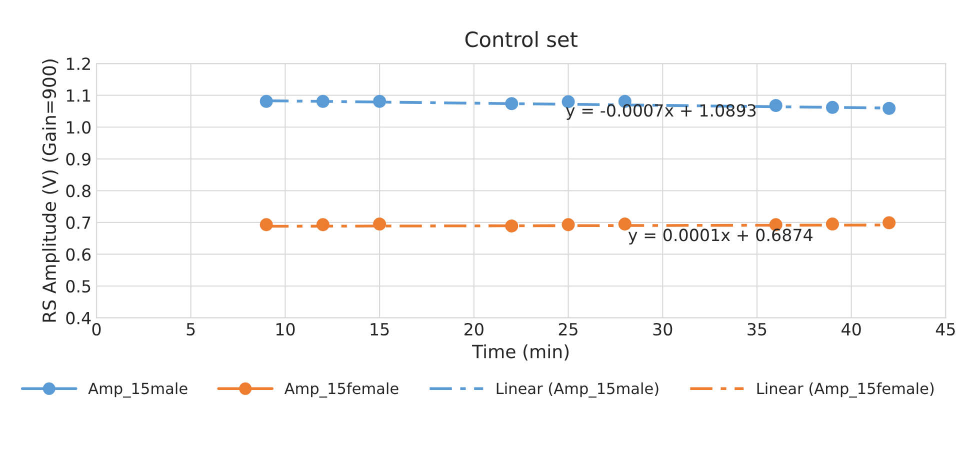  What do you see at coordinates (474, 329) in the screenshot?
I see `x-tick-label: 20` at bounding box center [474, 329].